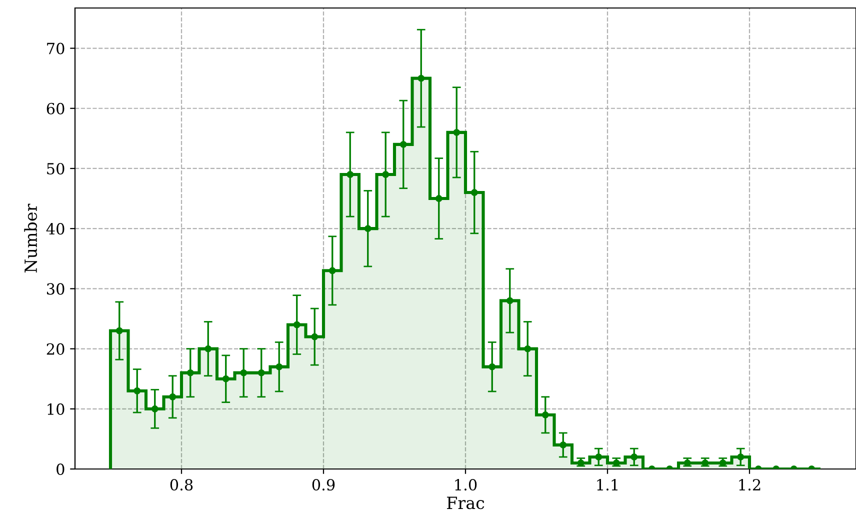 This screenshot has height=523, width=856. Describe the element at coordinates (749, 484) in the screenshot. I see `x-tick-label: 1.2` at that location.